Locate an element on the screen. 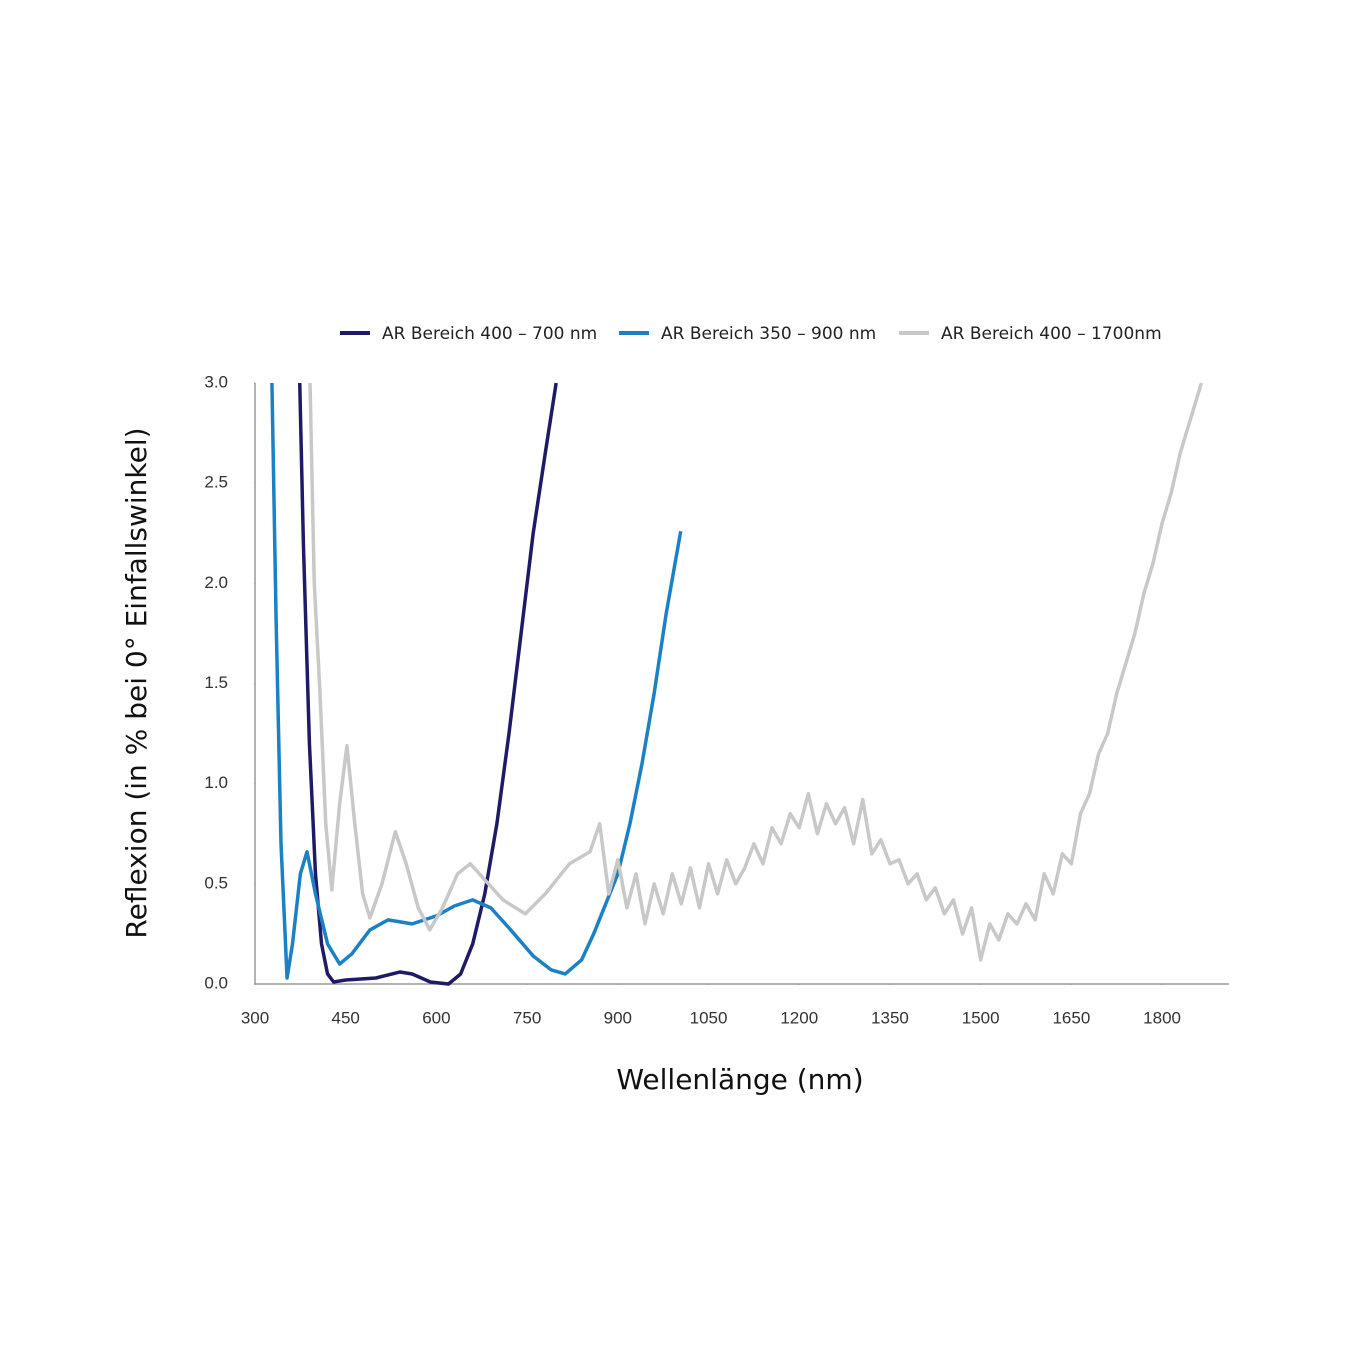 The height and width of the screenshot is (1358, 1358). x-tick-label: 1050 is located at coordinates (709, 1017).